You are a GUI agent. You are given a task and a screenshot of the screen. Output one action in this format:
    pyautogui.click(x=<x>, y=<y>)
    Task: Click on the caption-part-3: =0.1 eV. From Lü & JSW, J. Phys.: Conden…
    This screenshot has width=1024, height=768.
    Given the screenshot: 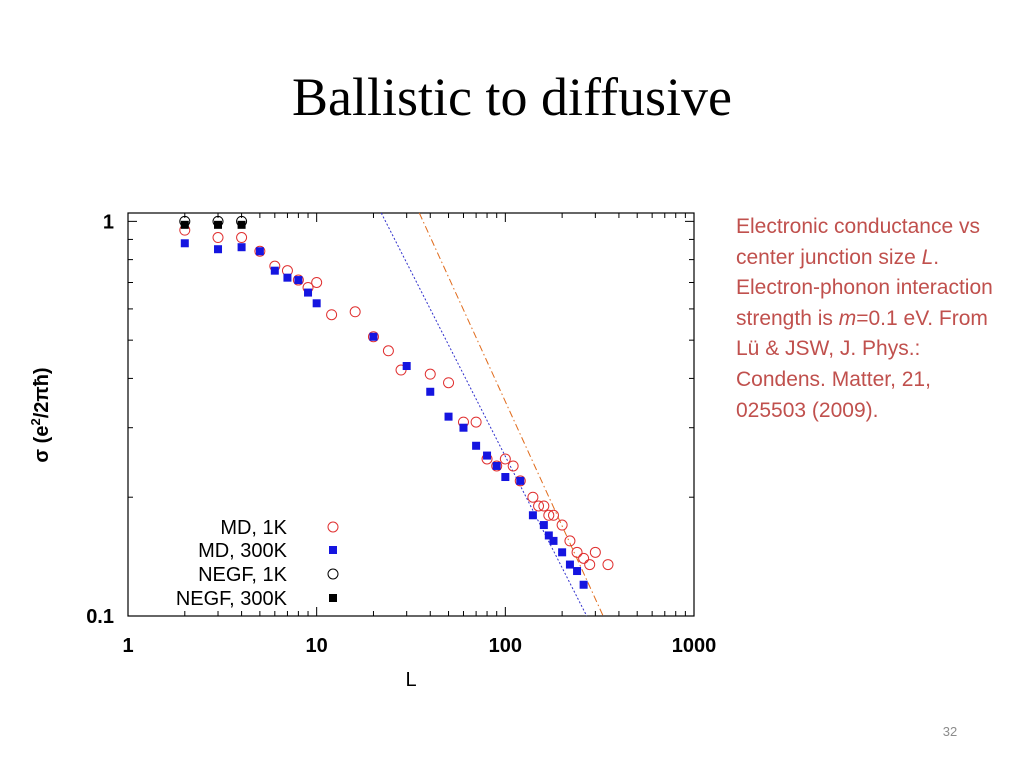 What is the action you would take?
    pyautogui.click(x=862, y=364)
    